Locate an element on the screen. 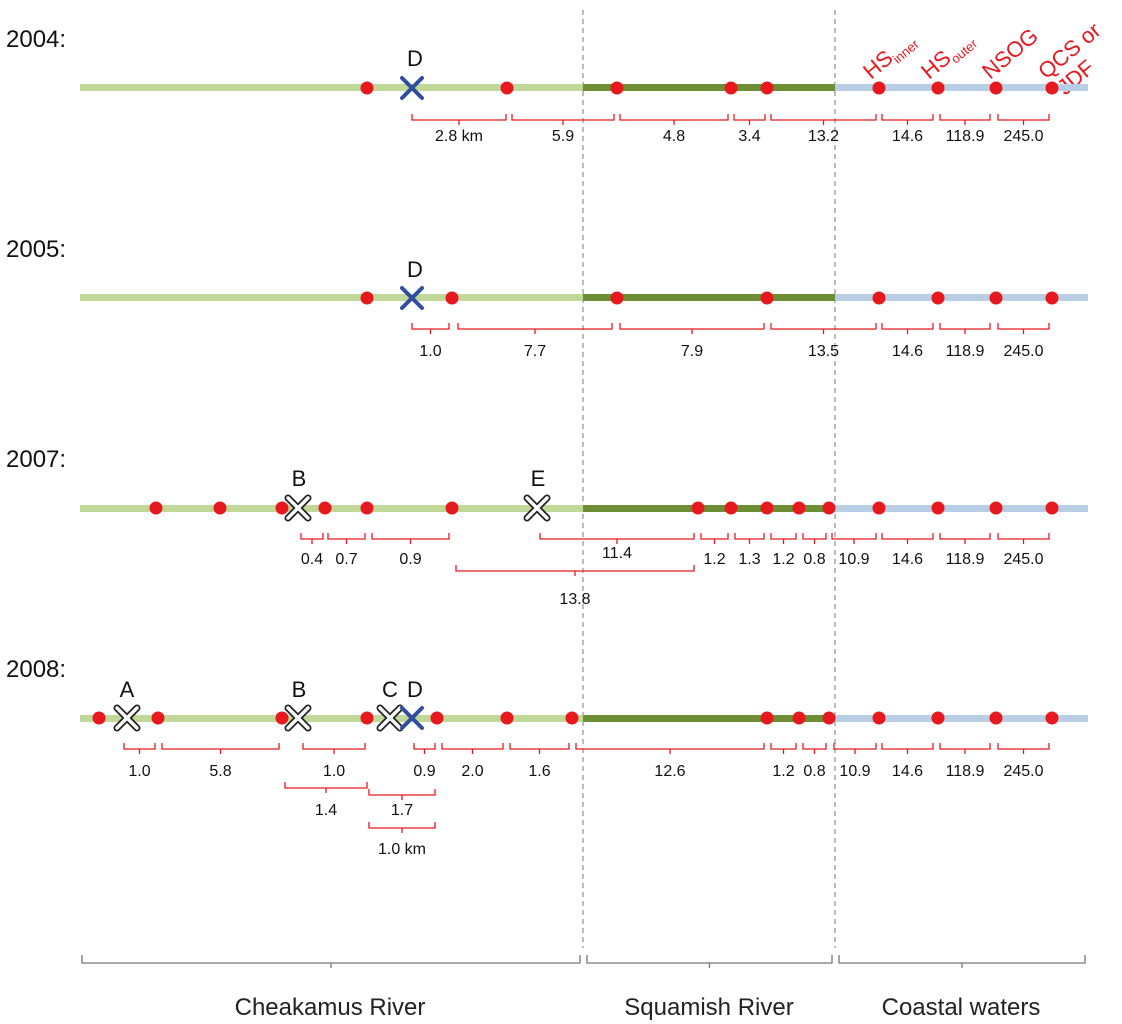 This screenshot has height=1024, width=1122. distance-label: 10.9 is located at coordinates (853, 559).